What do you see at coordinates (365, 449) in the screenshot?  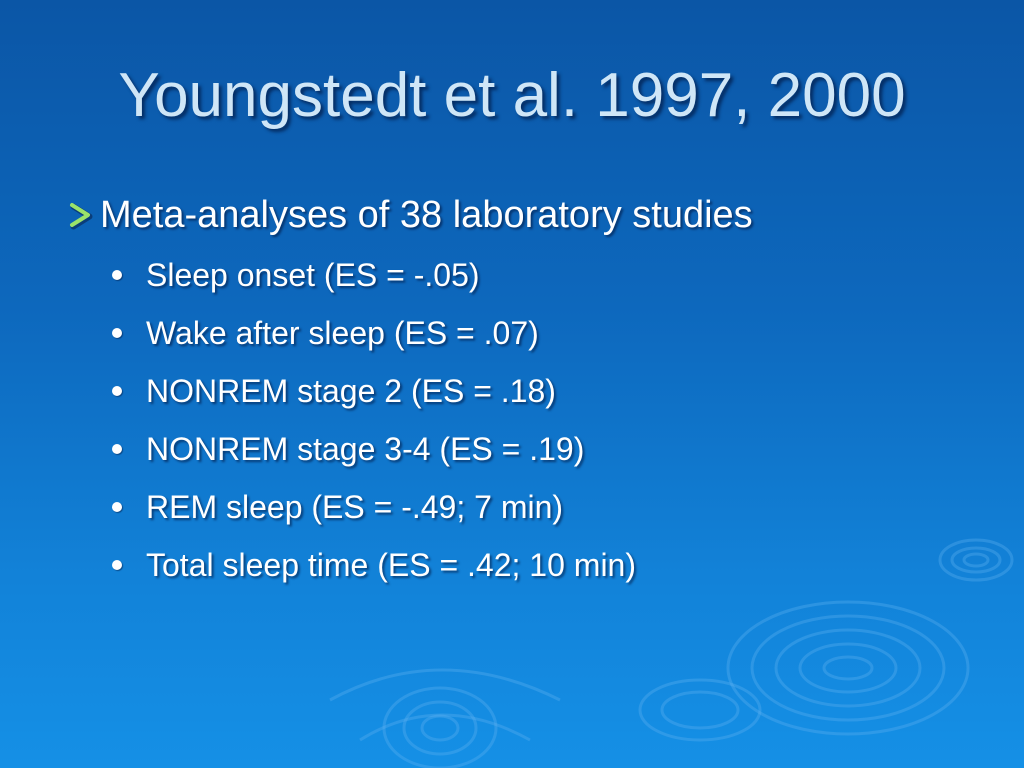 I see `list-item-text: NONREM stage 3-4 (ES = .19)` at bounding box center [365, 449].